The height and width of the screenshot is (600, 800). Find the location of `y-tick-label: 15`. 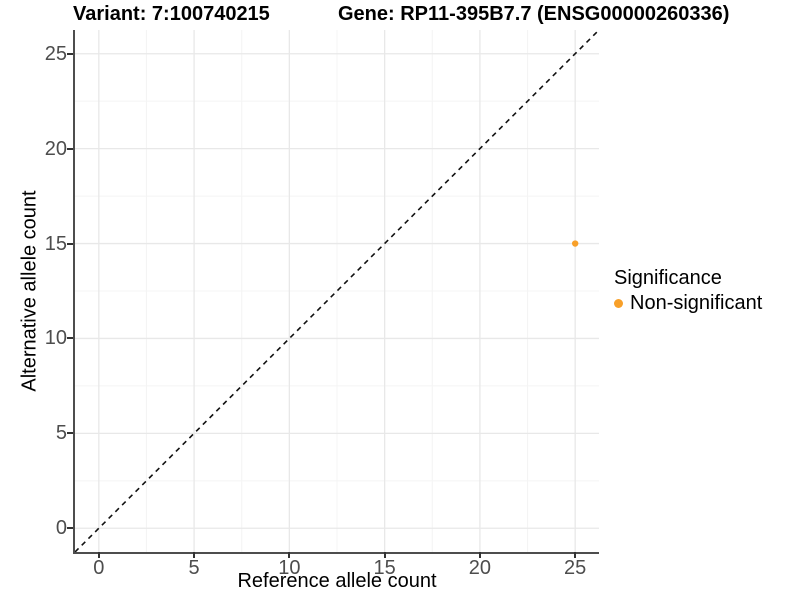

y-tick-label: 15 is located at coordinates (55, 243).